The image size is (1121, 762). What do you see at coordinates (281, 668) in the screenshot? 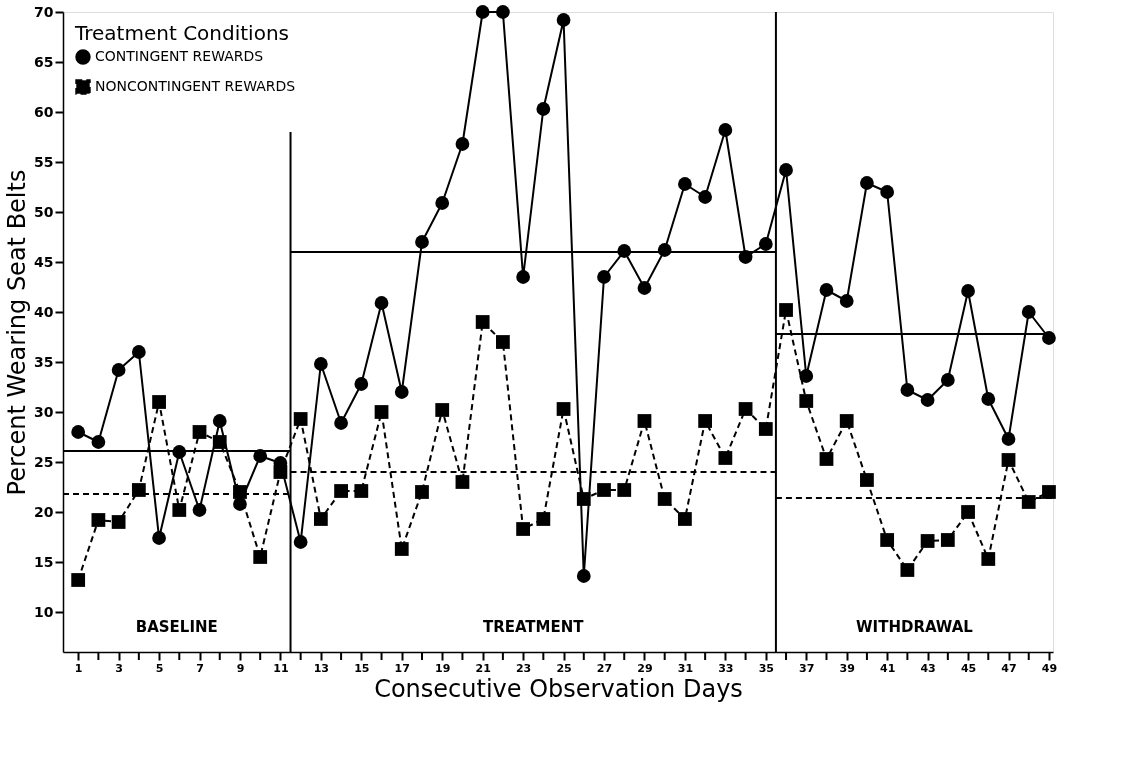
I see `x-tick-label: 11` at bounding box center [281, 668].